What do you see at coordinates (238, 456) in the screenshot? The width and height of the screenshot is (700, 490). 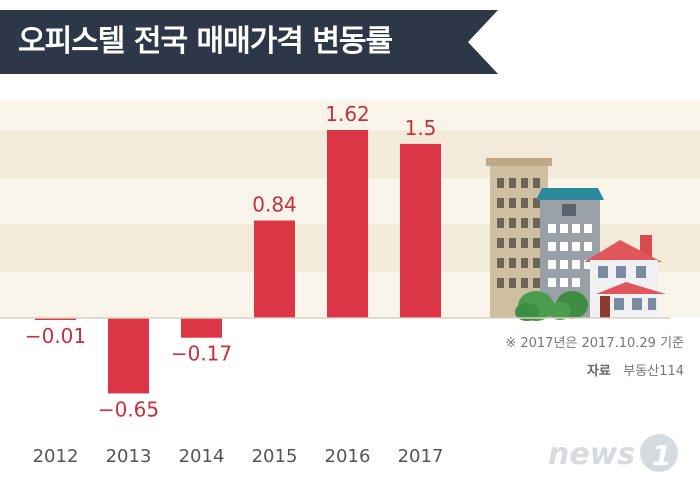 I see `x-tick-labels: 2012 2013 2014 2015 2016 2017` at bounding box center [238, 456].